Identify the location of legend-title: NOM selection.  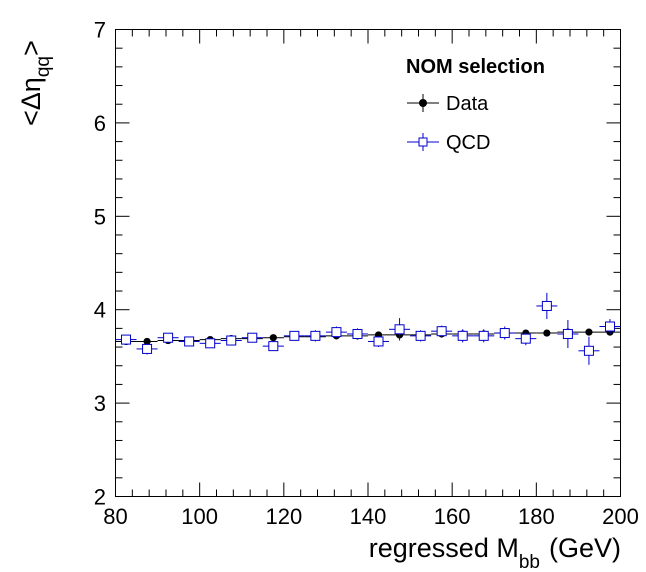
(475, 67).